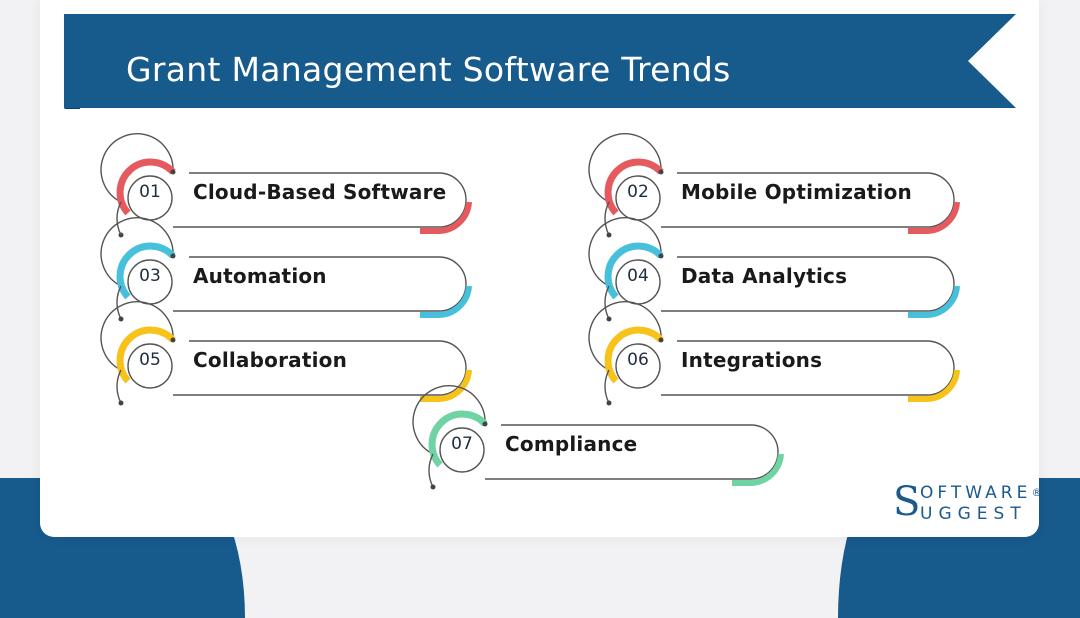 Image resolution: width=1080 pixels, height=618 pixels. I want to click on logo-line-1-text: OFTWARE, so click(976, 493).